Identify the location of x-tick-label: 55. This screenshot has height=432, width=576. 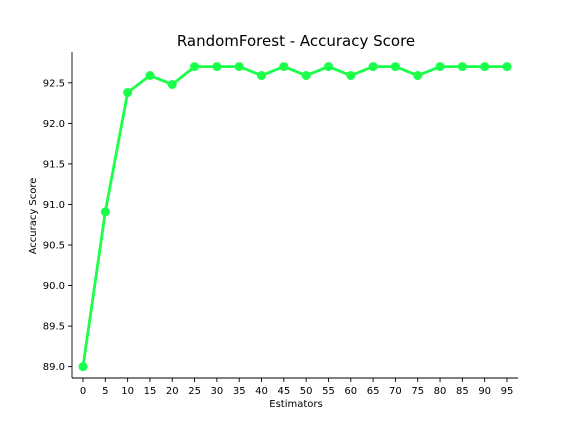
(328, 391).